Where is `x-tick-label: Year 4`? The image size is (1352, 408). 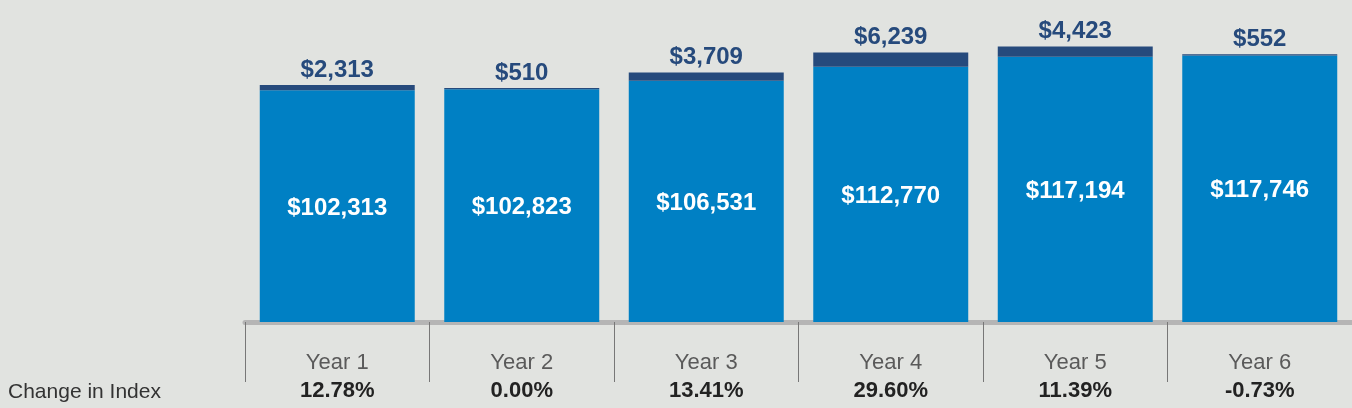 x-tick-label: Year 4 is located at coordinates (891, 361).